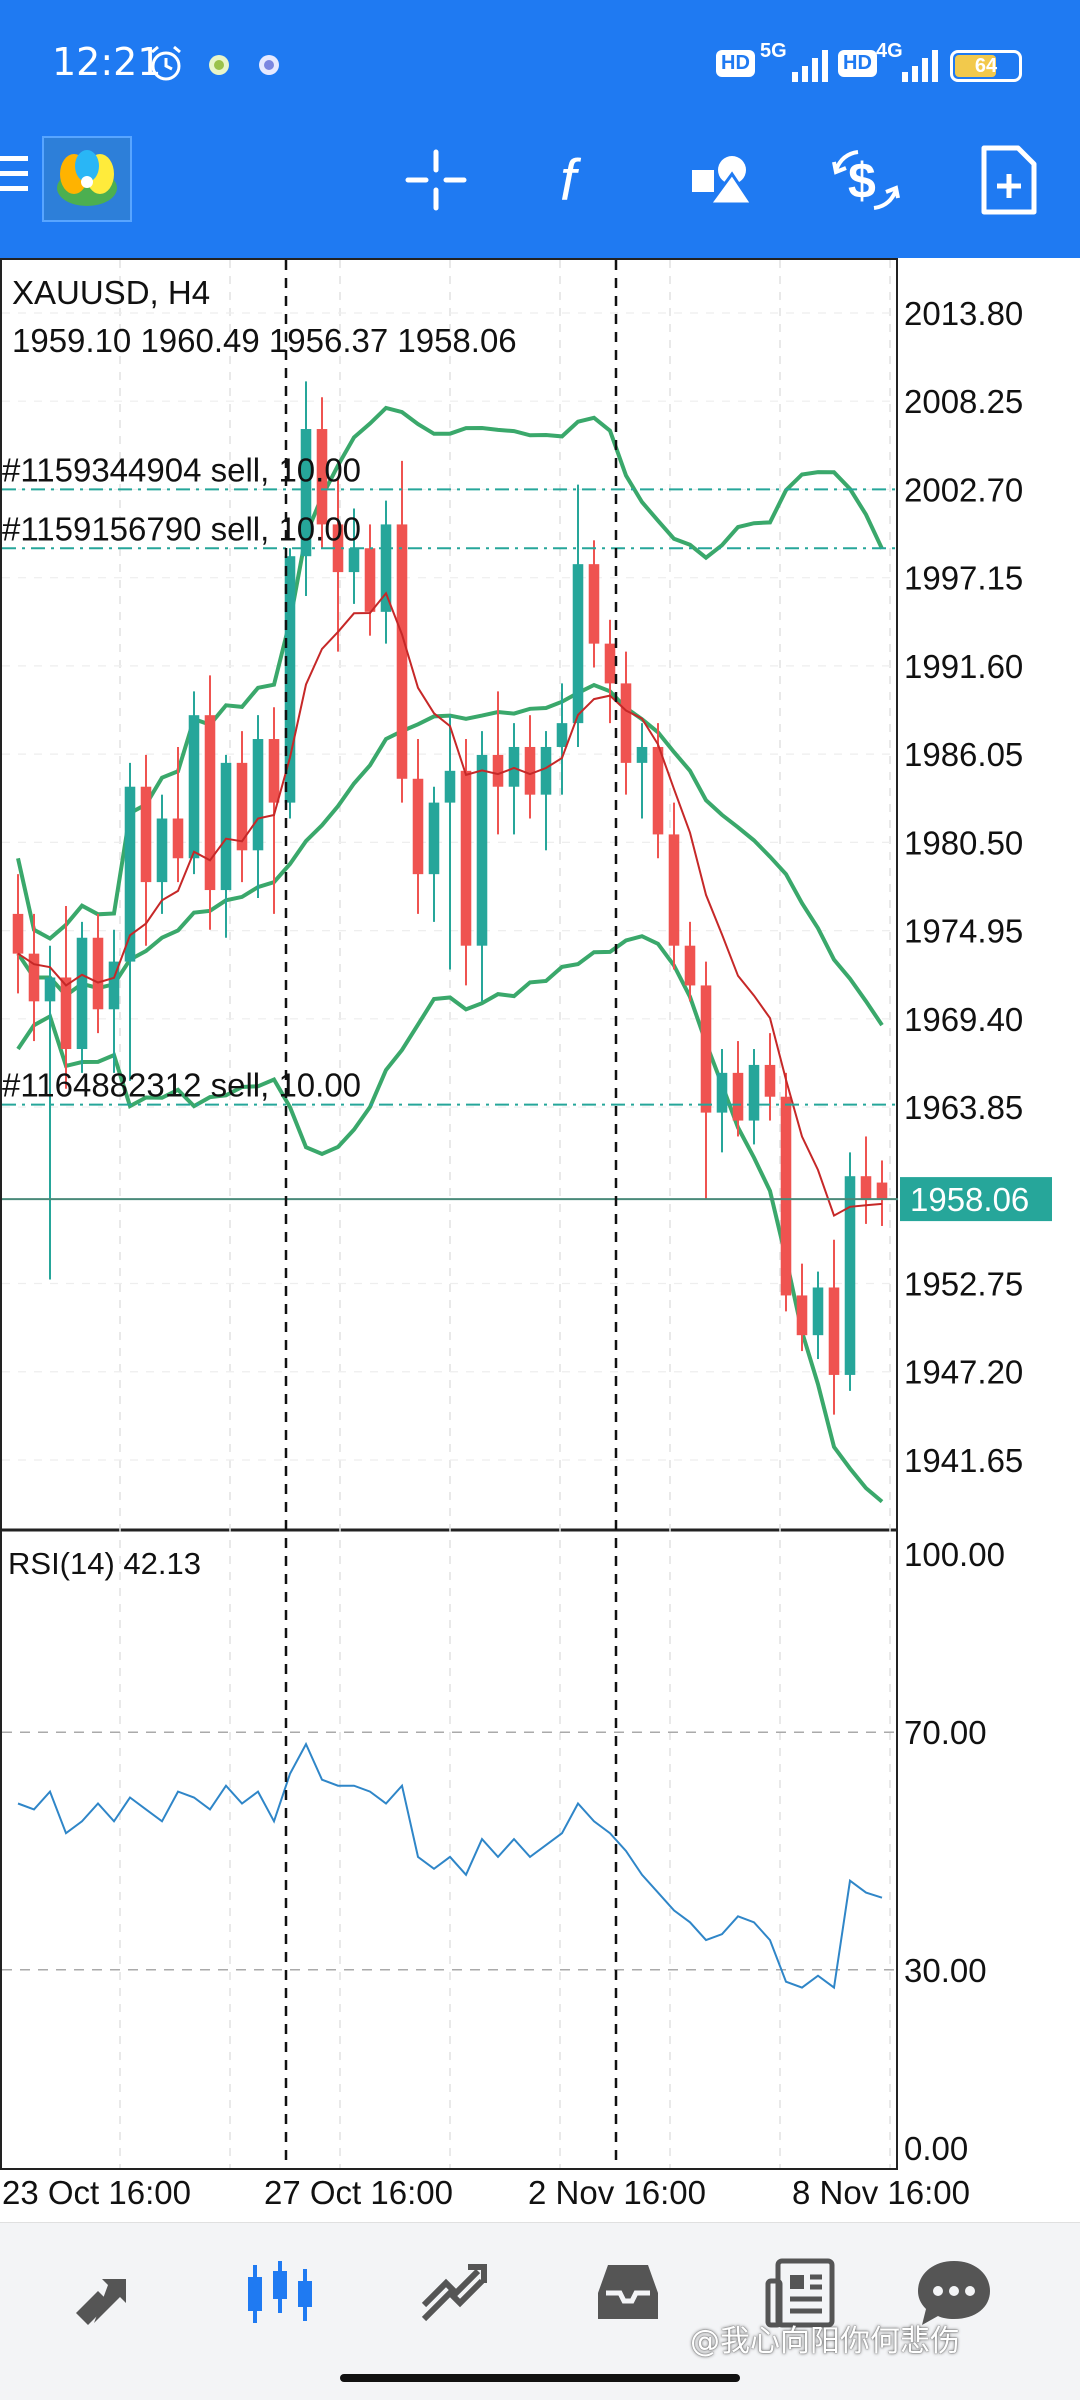  What do you see at coordinates (963, 1107) in the screenshot?
I see `price-axis-label: 1963.85` at bounding box center [963, 1107].